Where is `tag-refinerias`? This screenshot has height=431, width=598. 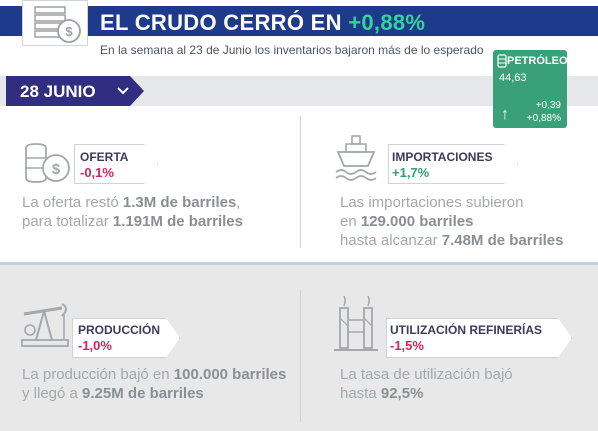 tag-refinerias is located at coordinates (479, 338).